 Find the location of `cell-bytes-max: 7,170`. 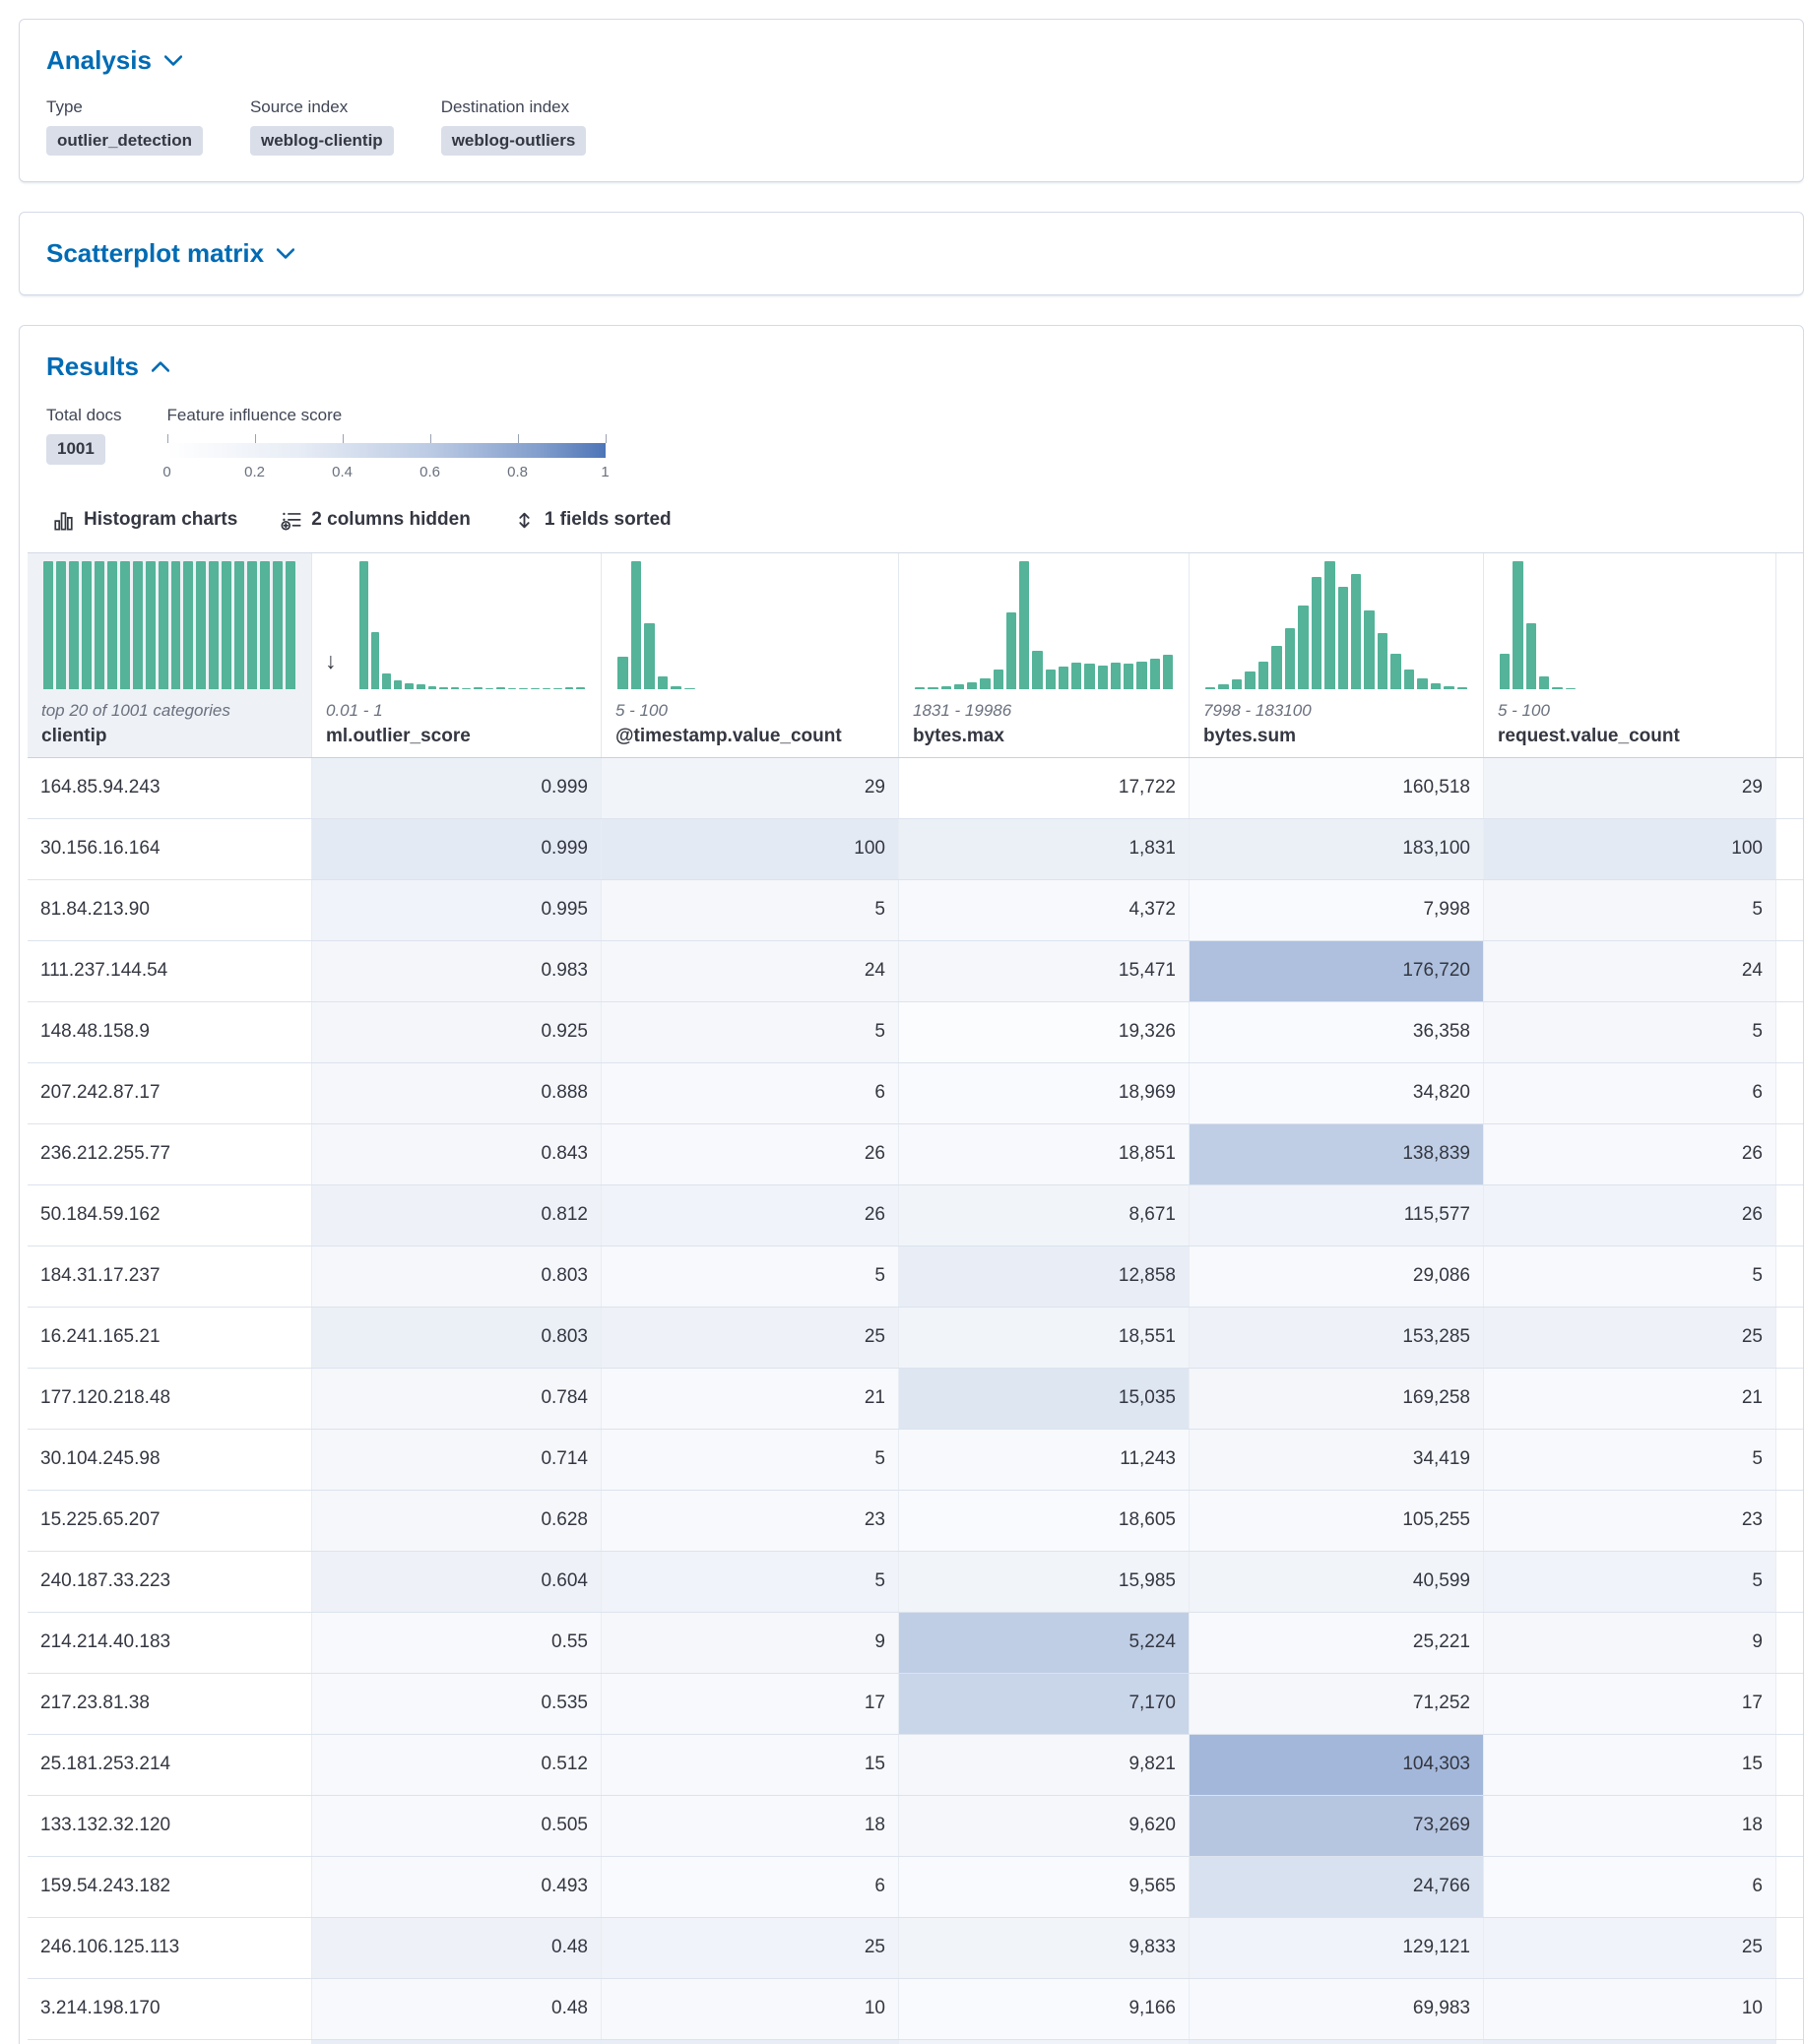

cell-bytes-max: 7,170 is located at coordinates (1044, 1704).